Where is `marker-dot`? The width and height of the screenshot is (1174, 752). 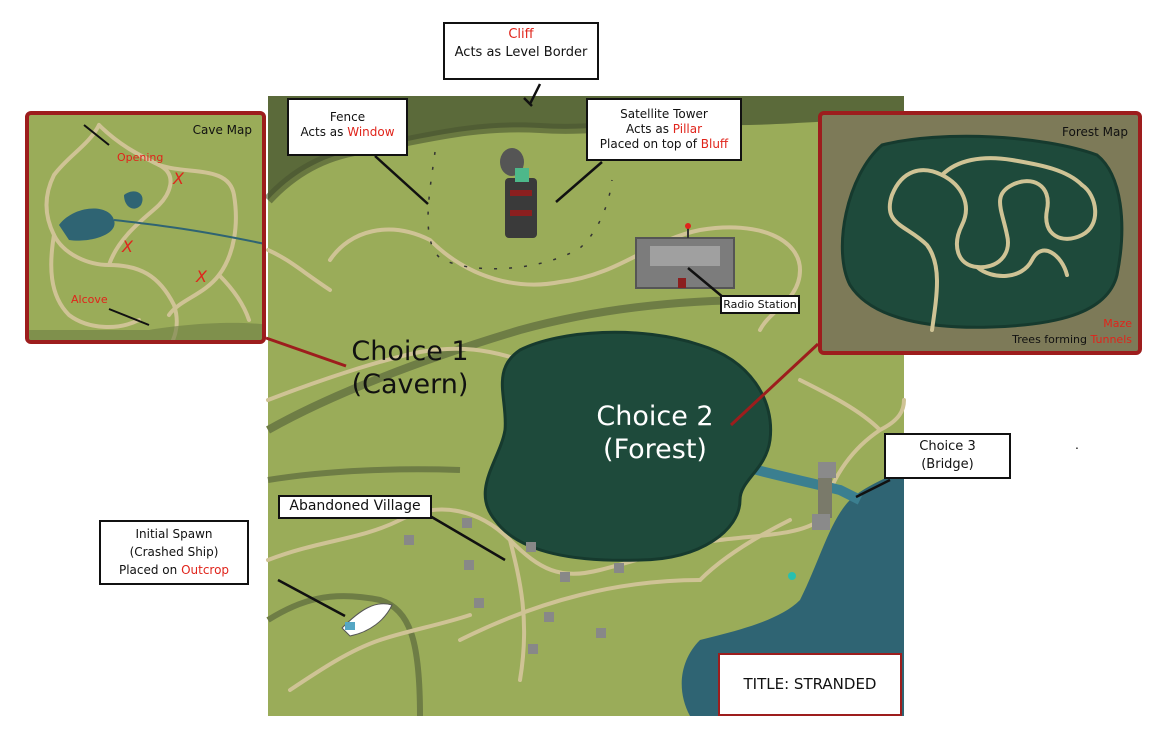 marker-dot is located at coordinates (792, 576).